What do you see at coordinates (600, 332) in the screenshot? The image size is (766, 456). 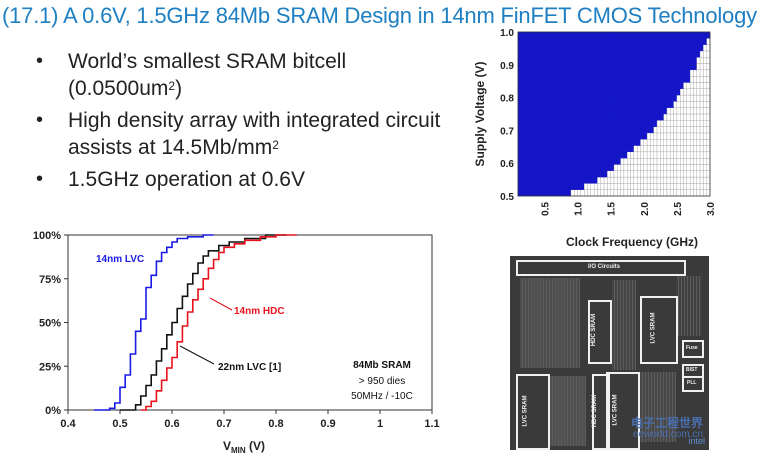 I see `hdc-sram-block: HDC SRAM` at bounding box center [600, 332].